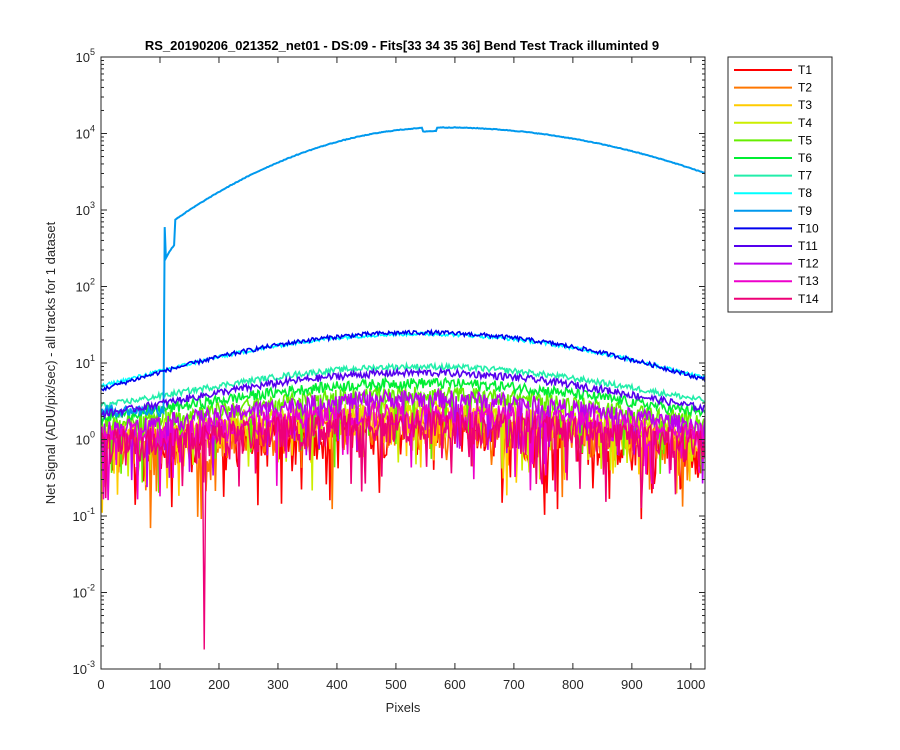 This screenshot has height=750, width=900. I want to click on legend-label-t11: T11, so click(808, 246).